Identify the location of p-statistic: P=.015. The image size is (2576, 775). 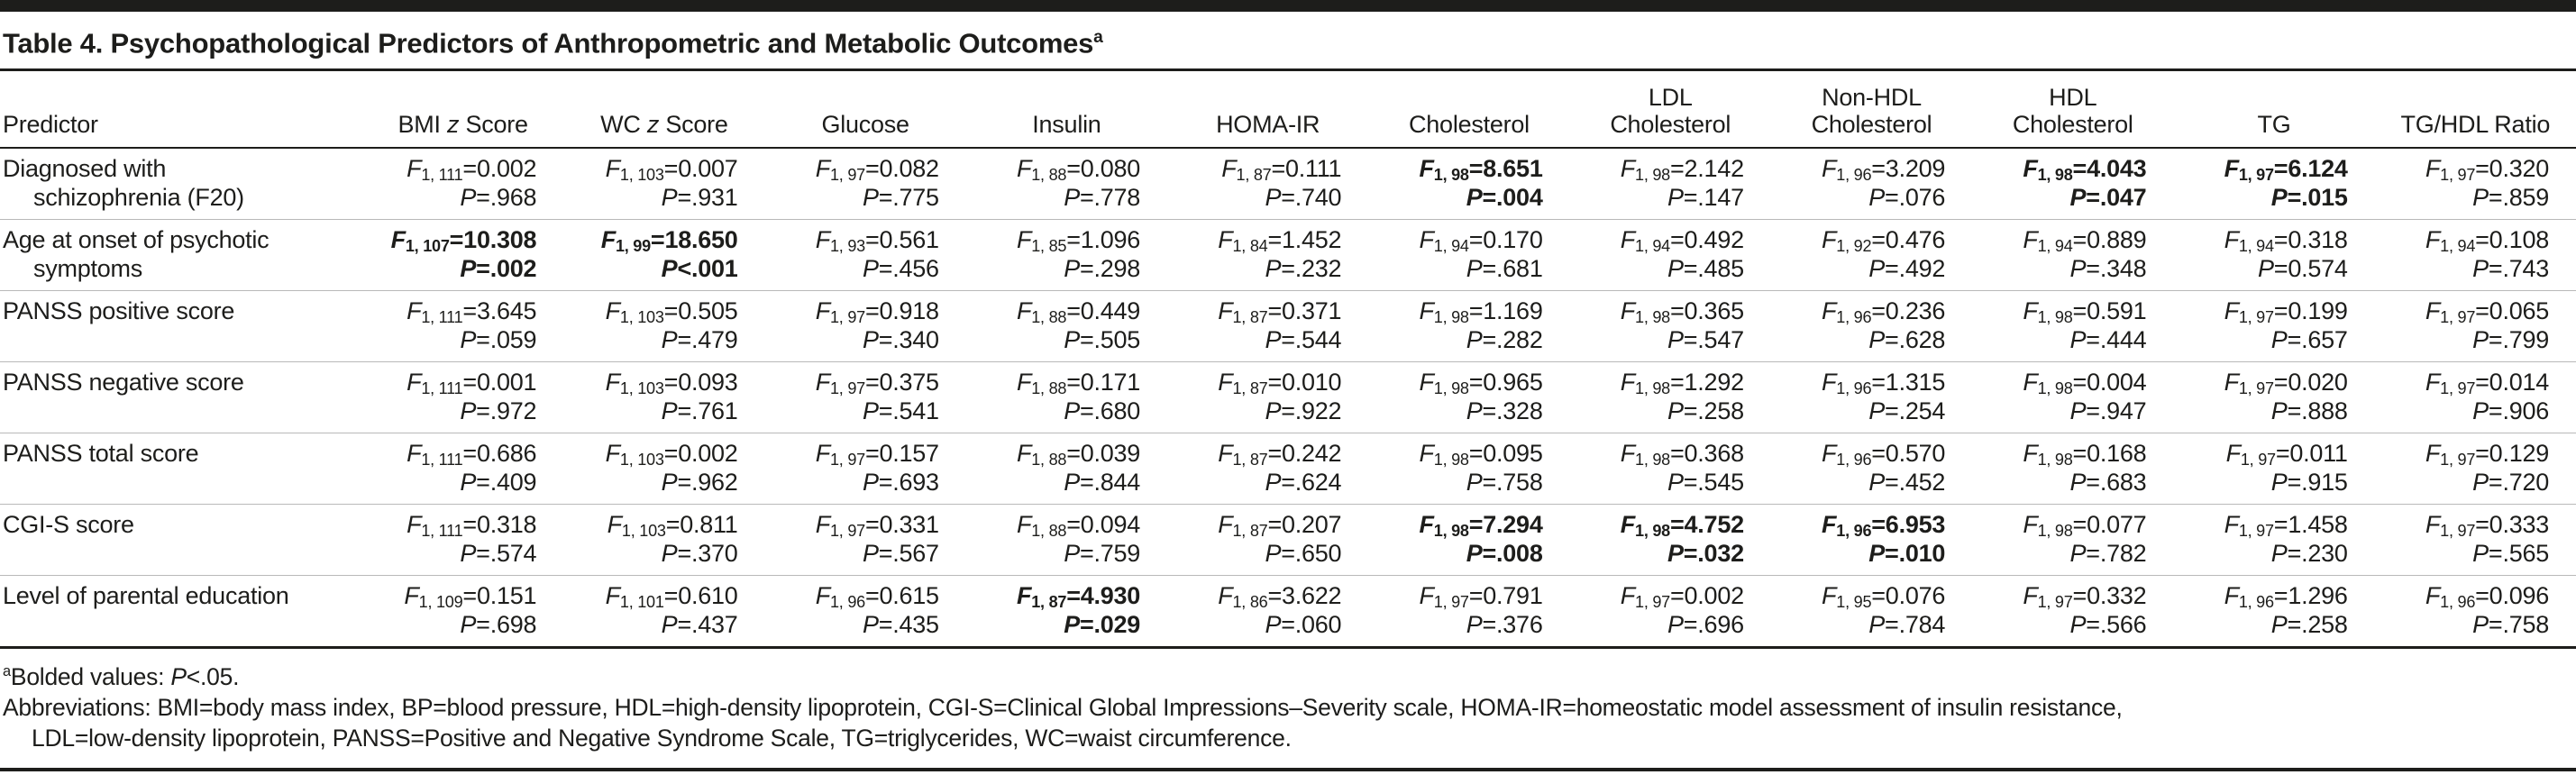
(2261, 197).